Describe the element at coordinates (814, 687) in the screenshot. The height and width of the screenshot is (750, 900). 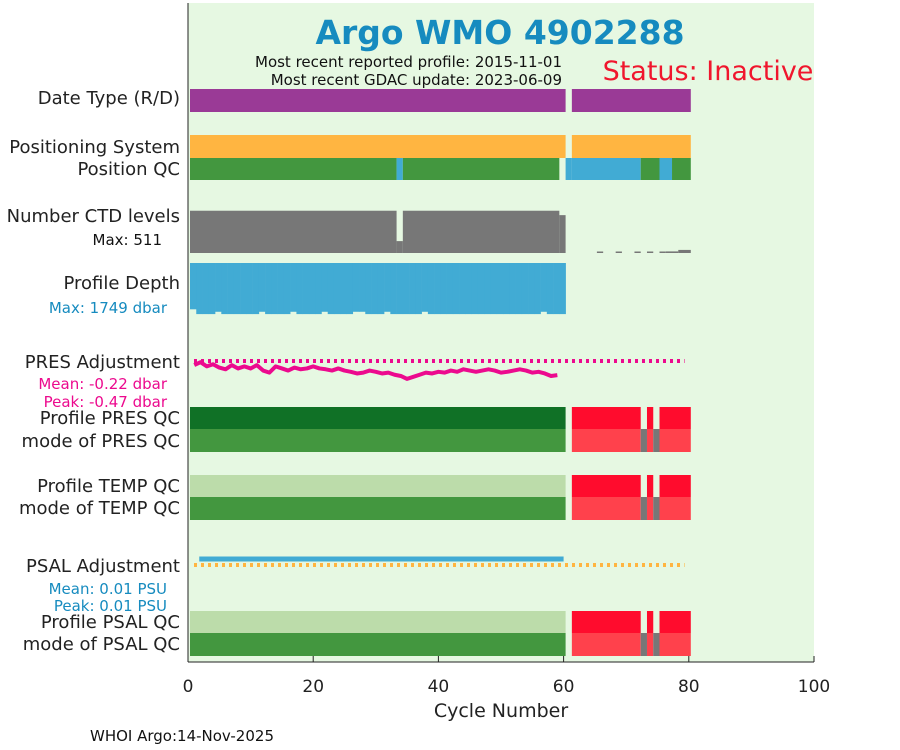
I see `x-tick-label: 100` at that location.